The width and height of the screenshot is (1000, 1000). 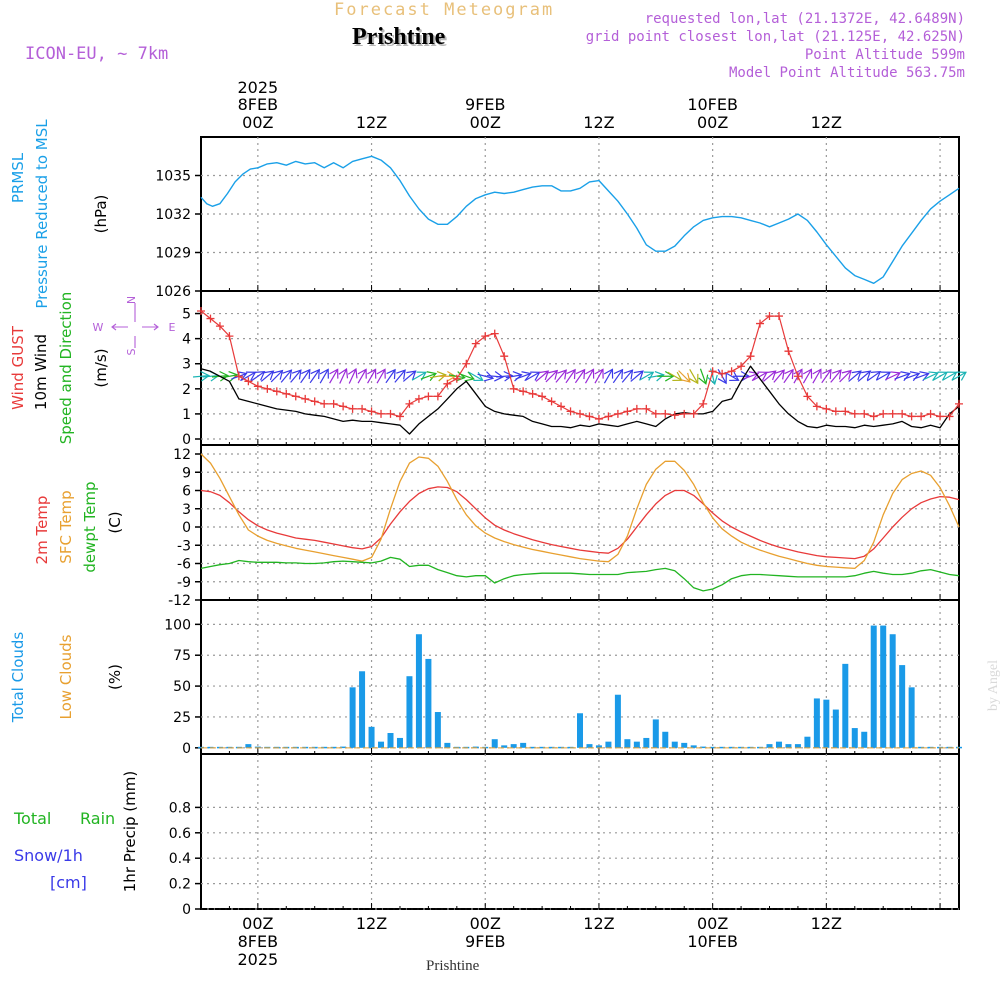 What do you see at coordinates (580, 831) in the screenshot?
I see `panel-frame-precip` at bounding box center [580, 831].